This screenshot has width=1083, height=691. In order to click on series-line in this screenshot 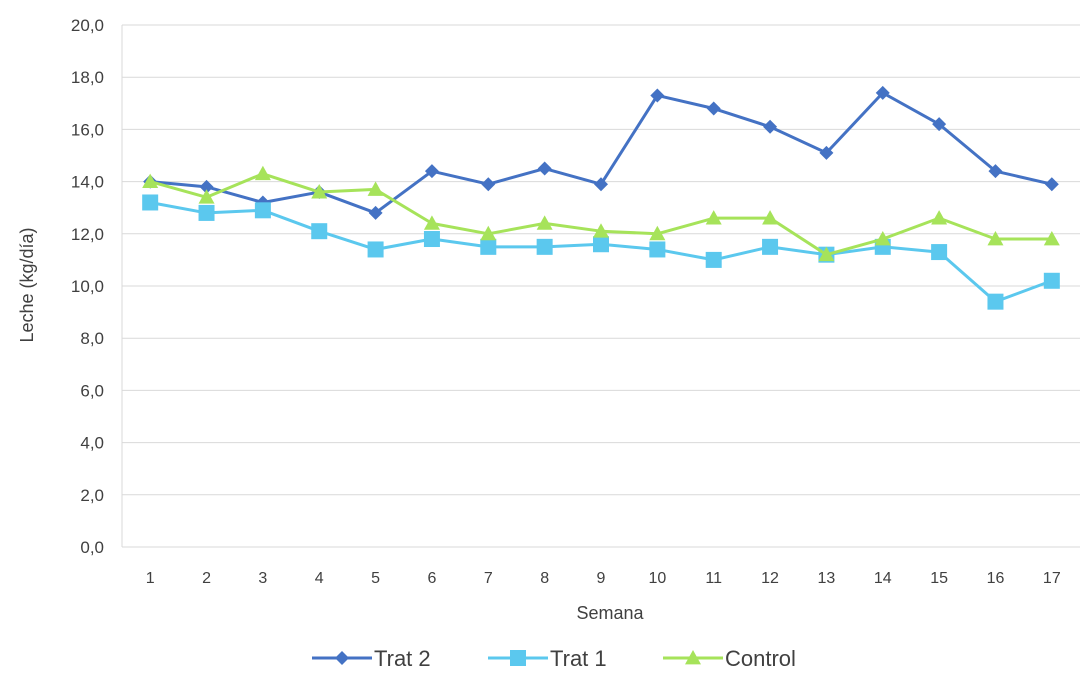, I will do `click(601, 153)`.